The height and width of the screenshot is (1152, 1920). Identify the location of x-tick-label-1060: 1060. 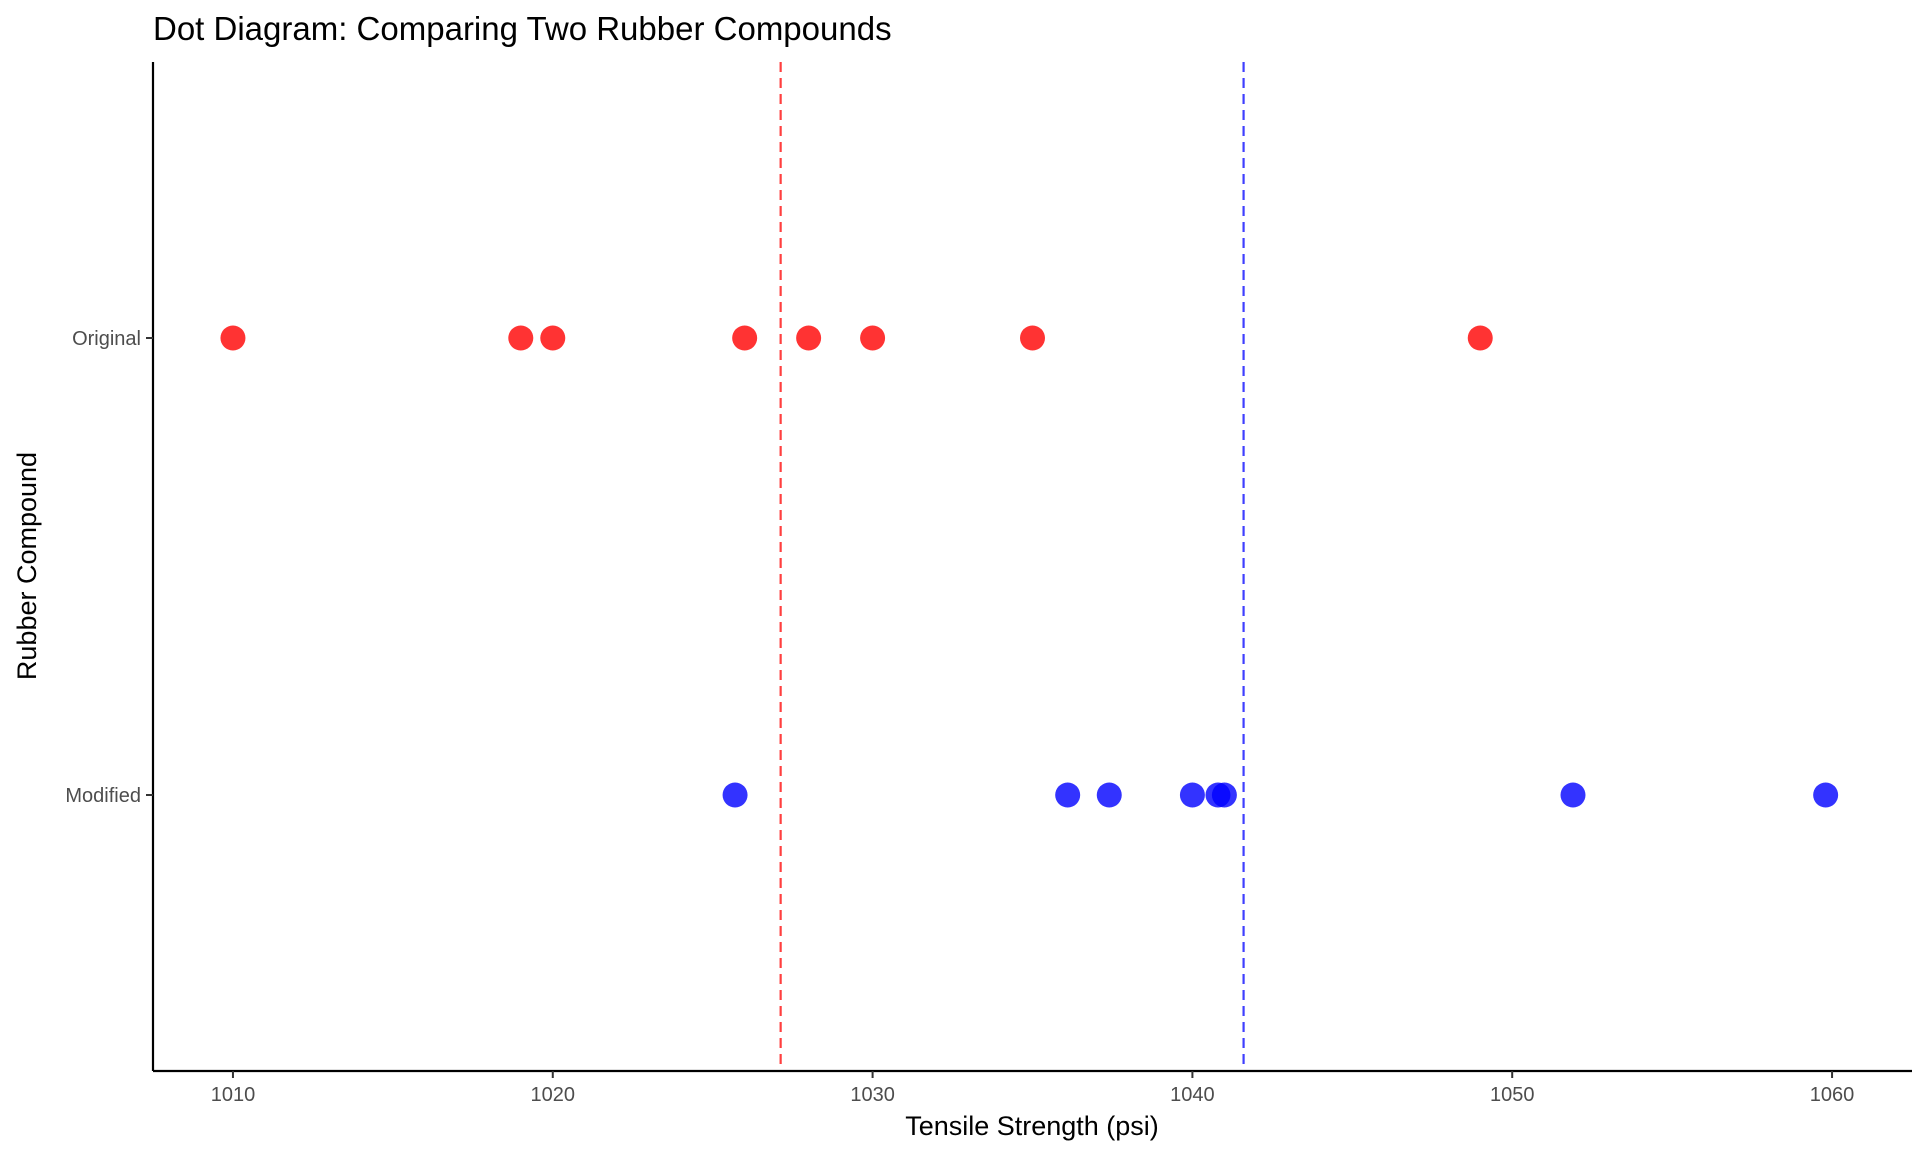
(1832, 1095).